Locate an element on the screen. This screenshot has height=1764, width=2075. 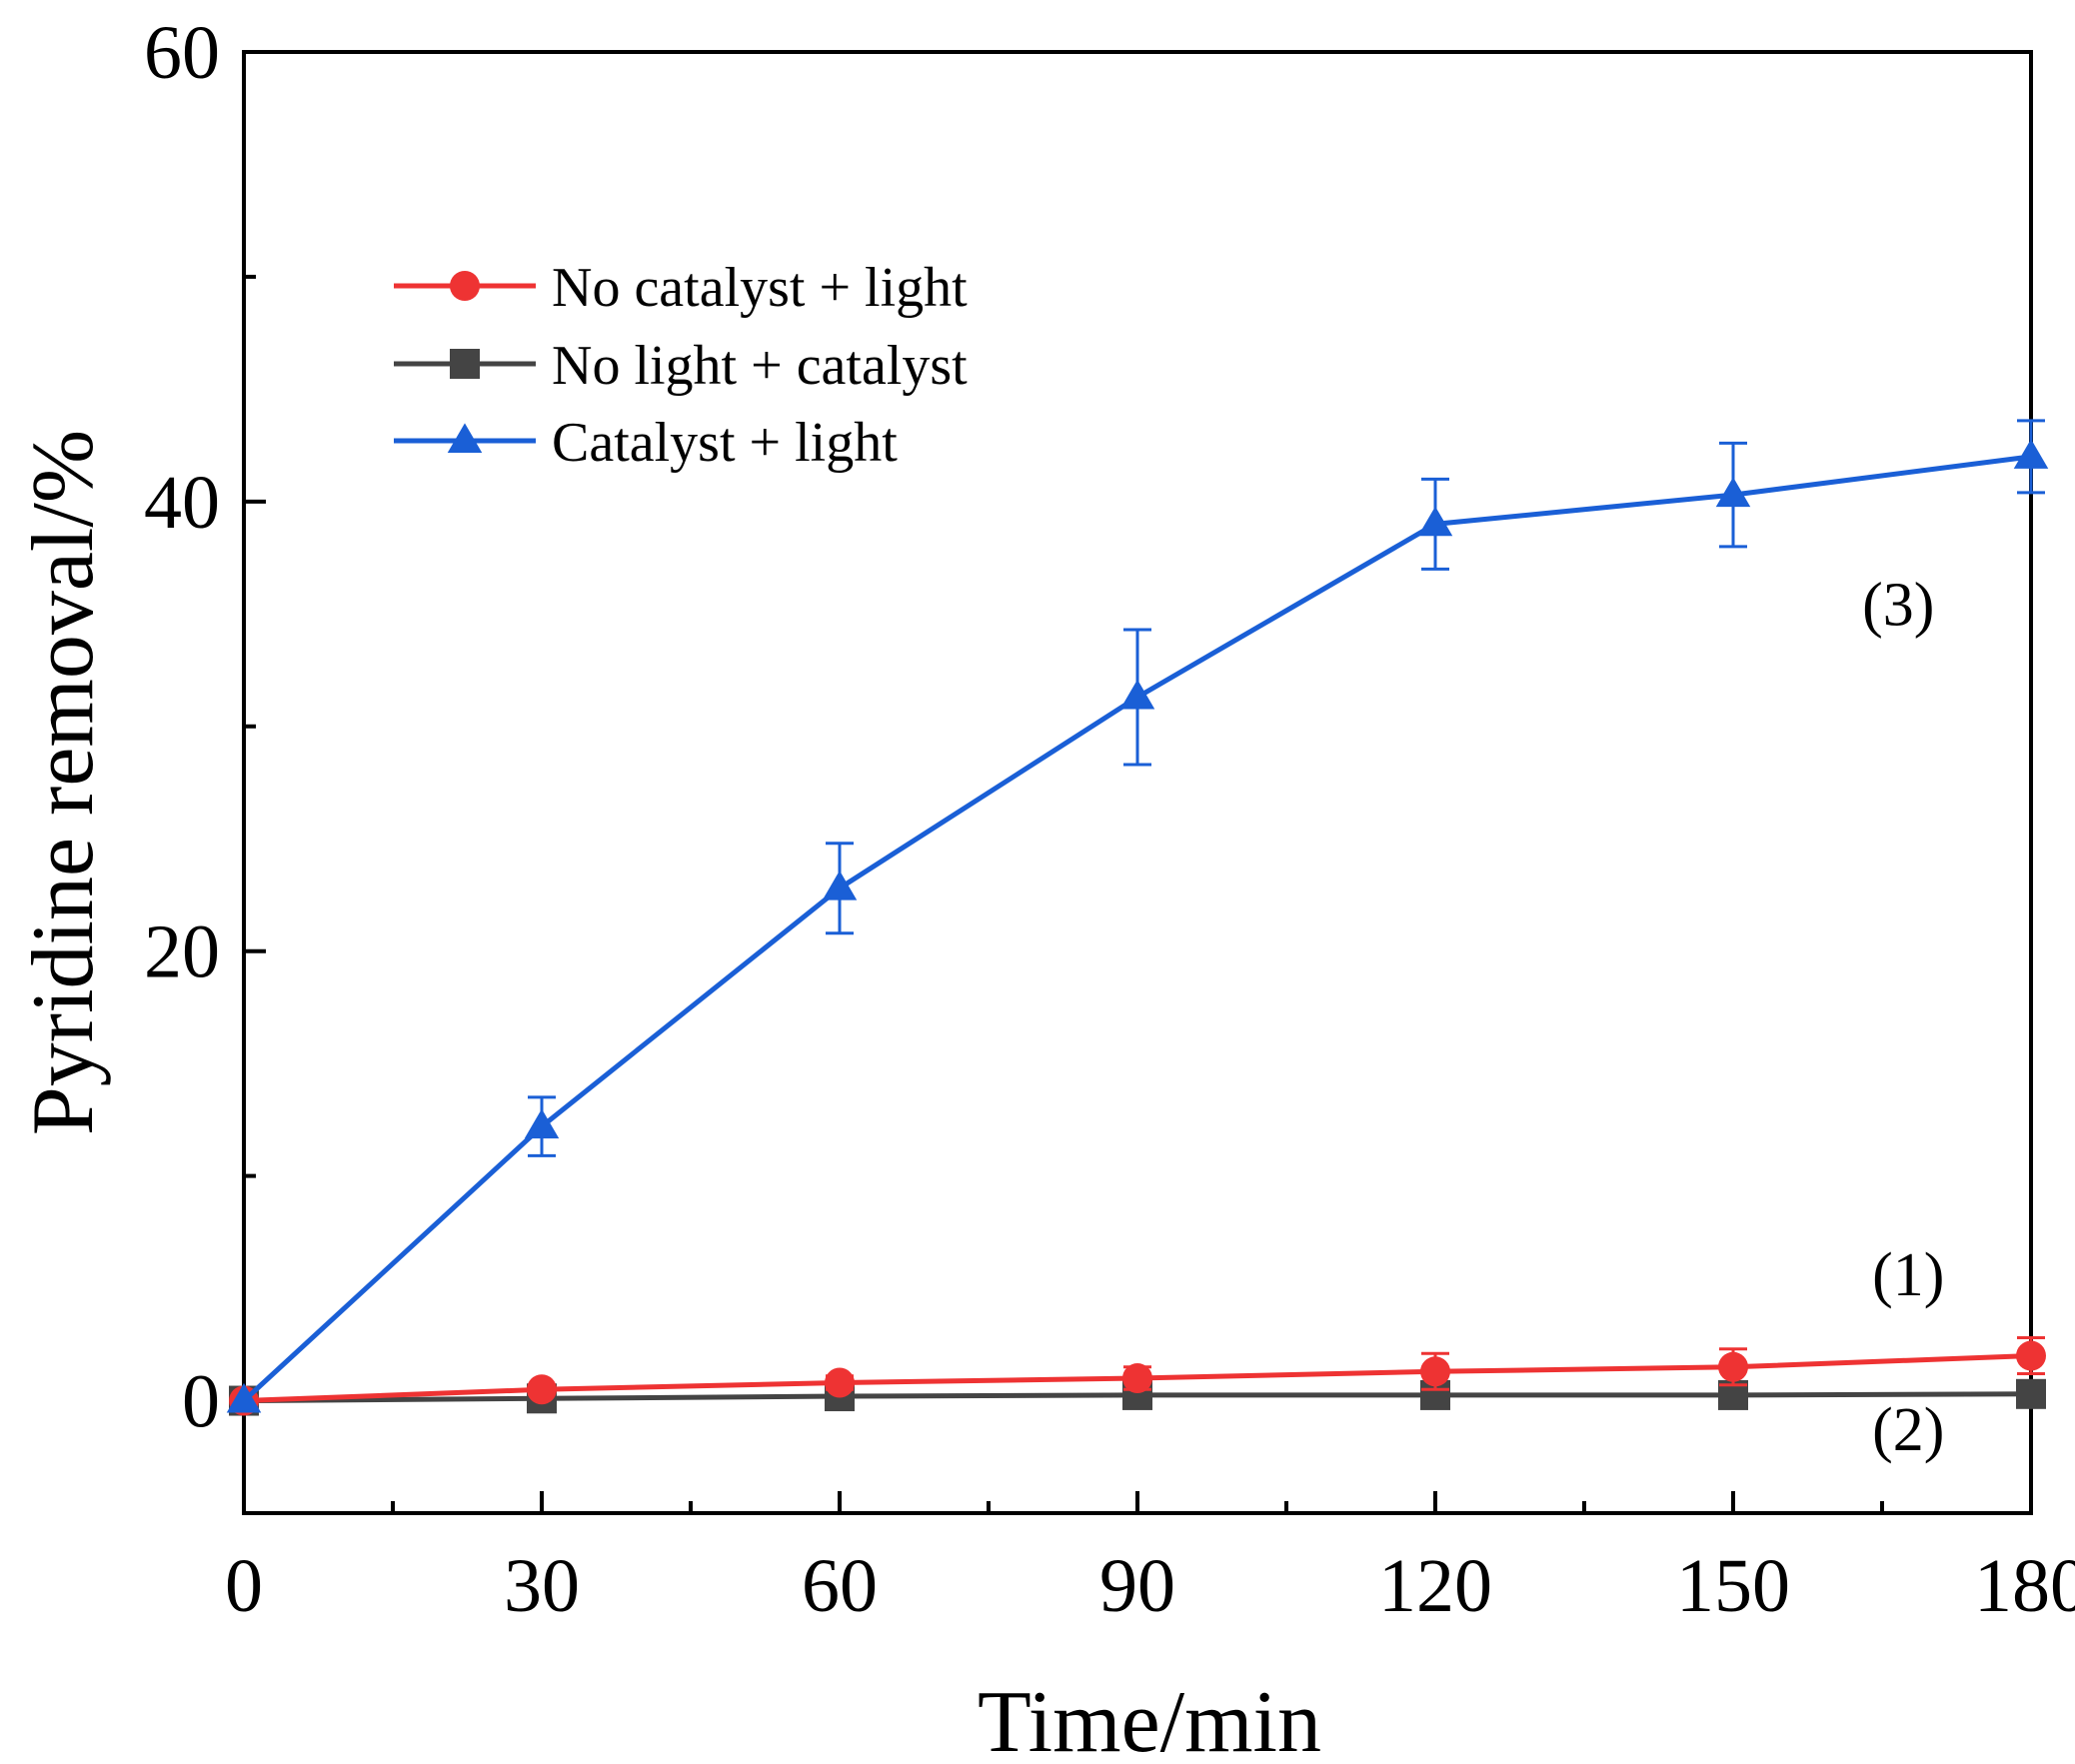
x-tick-label: 150 is located at coordinates (1733, 1586).